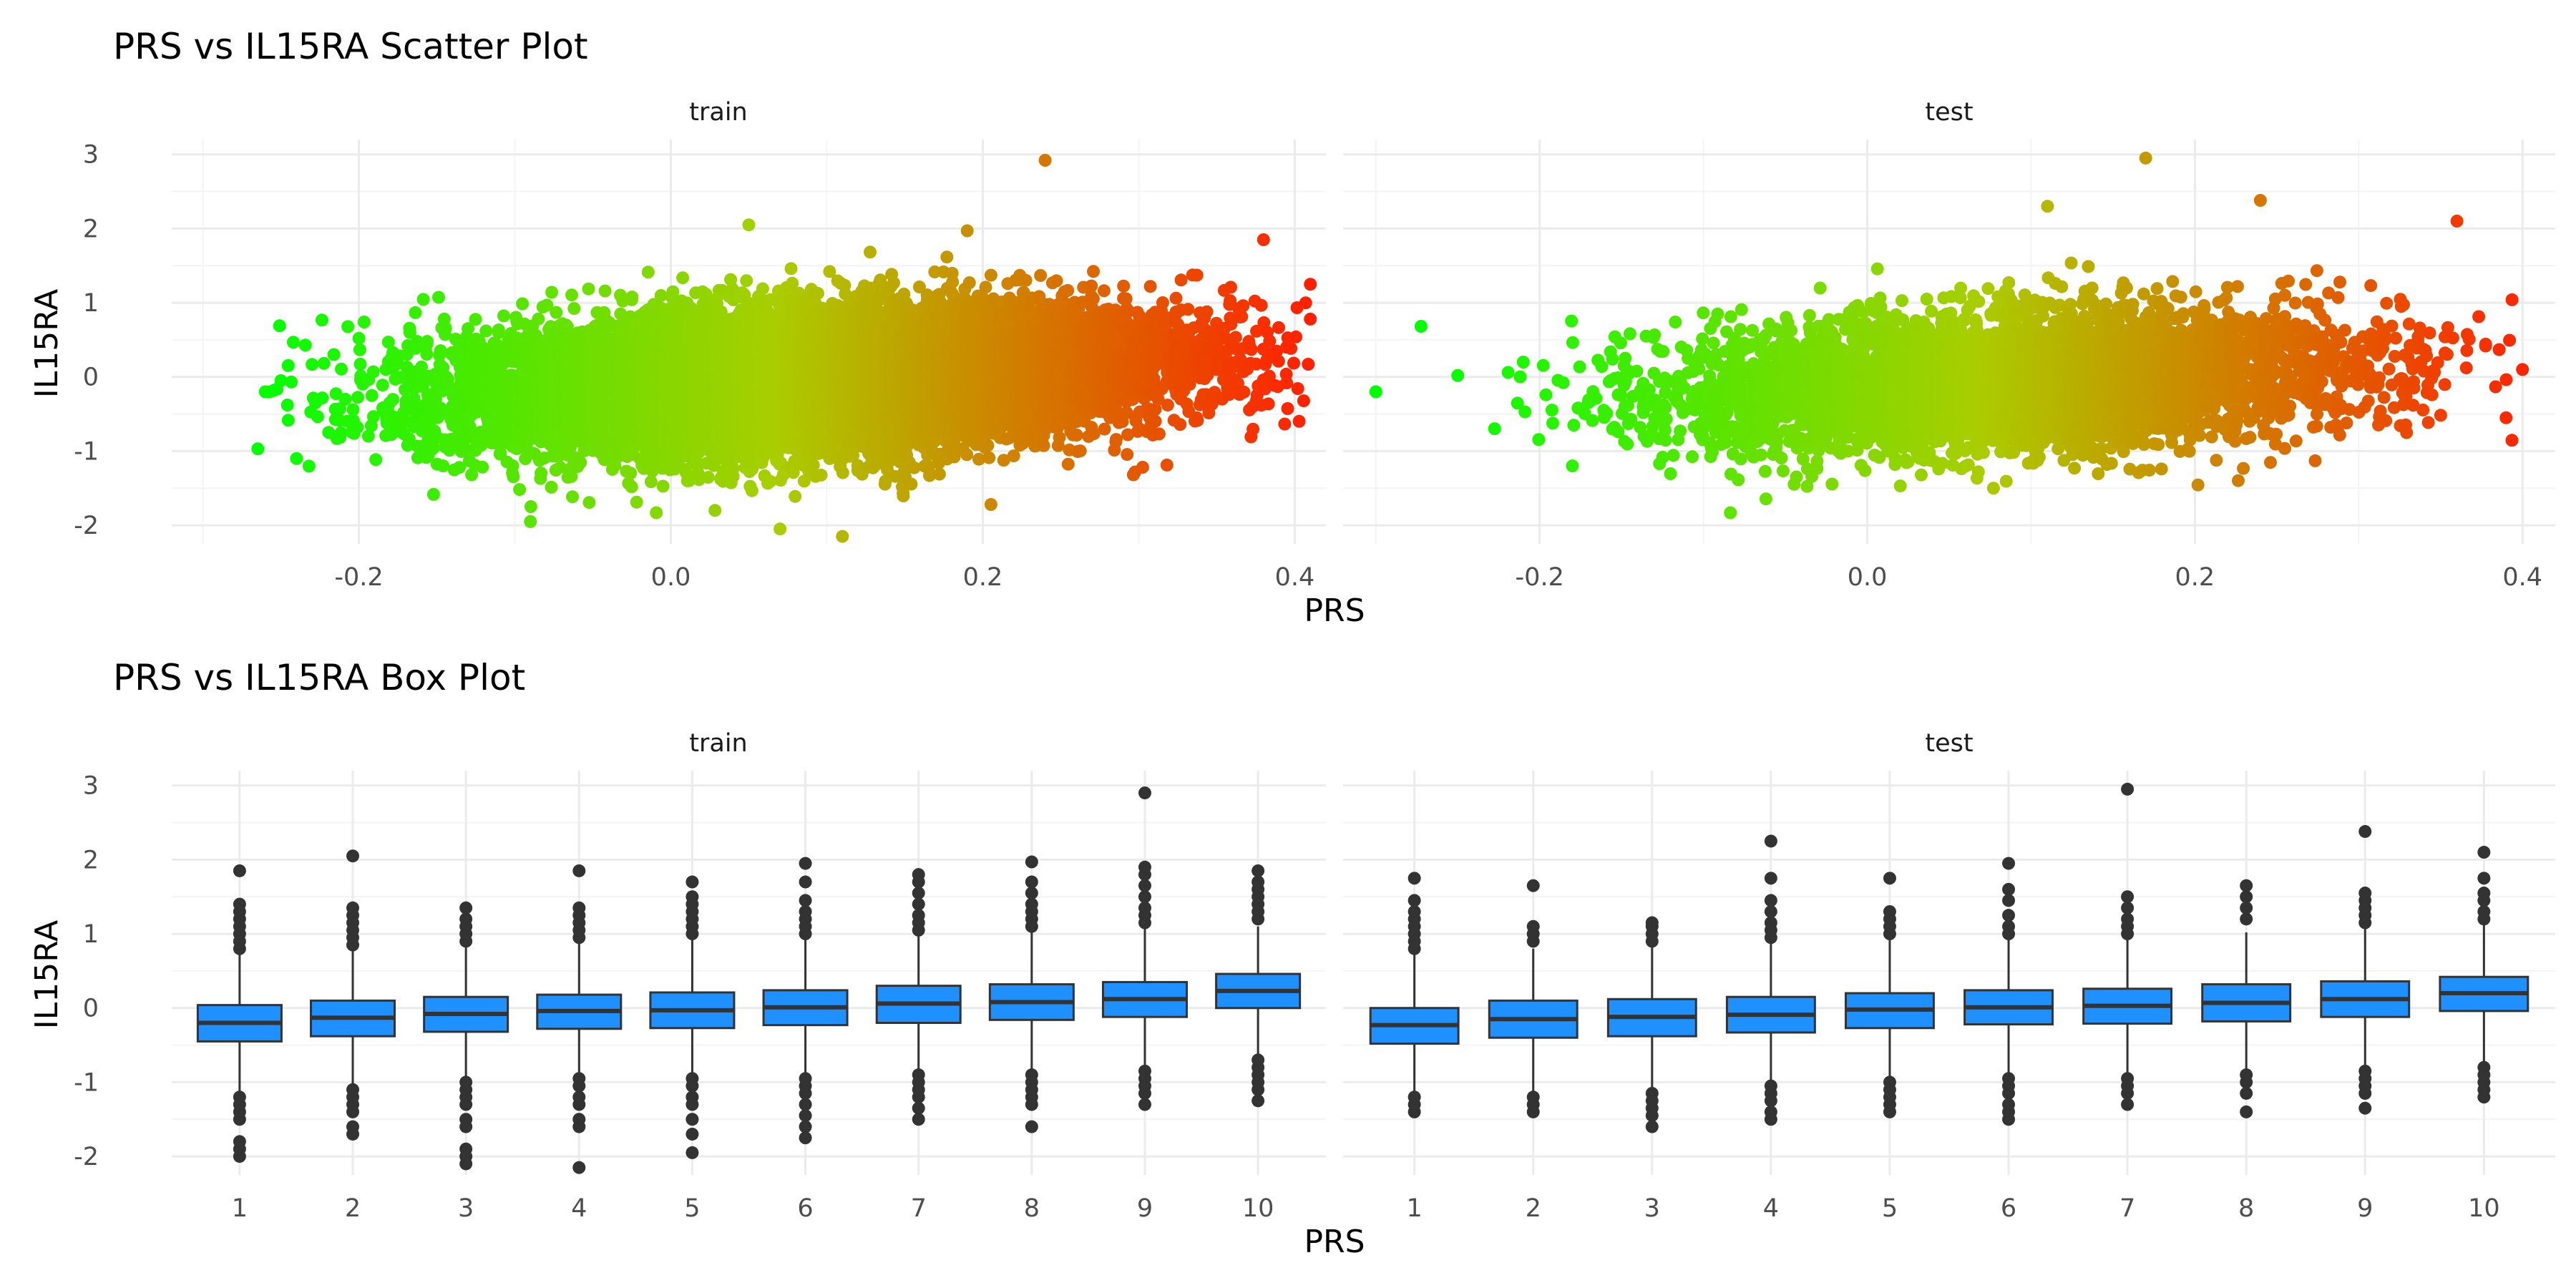  I want to click on scatter-facet-label-test: test, so click(1949, 112).